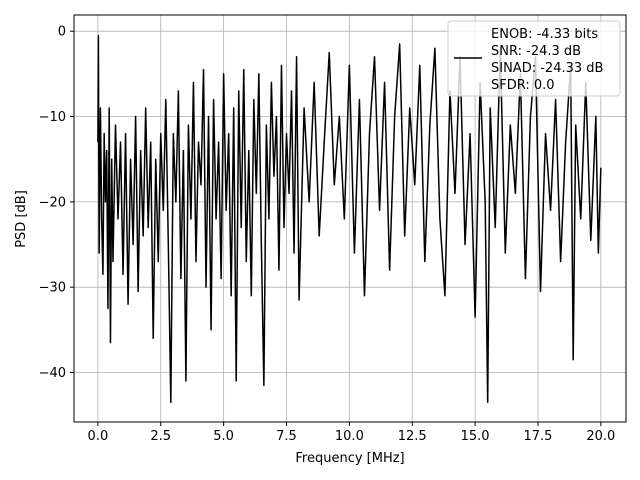 This screenshot has width=640, height=480. Describe the element at coordinates (544, 34) in the screenshot. I see `legend-entry-enob: ENOB: -4.33 bits` at that location.